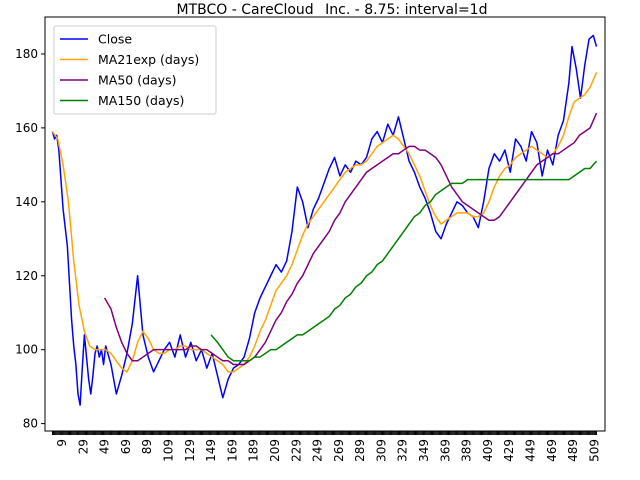 This screenshot has width=640, height=480. What do you see at coordinates (275, 450) in the screenshot?
I see `x-tick-label-10: 209` at bounding box center [275, 450].